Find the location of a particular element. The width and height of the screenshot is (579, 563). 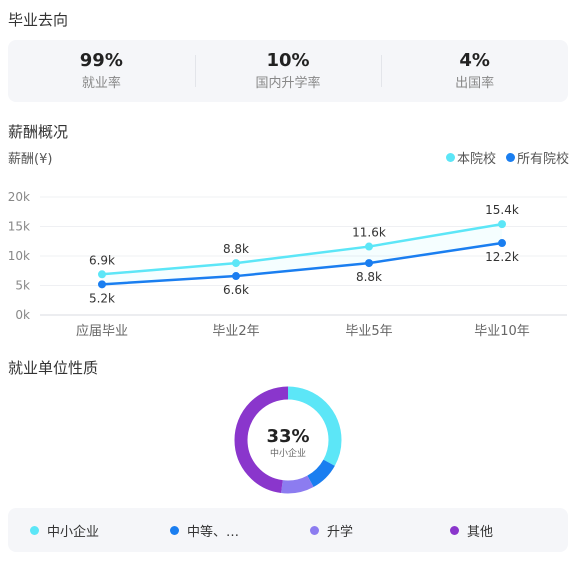

legend-item-this-school: 本院校 is located at coordinates (470, 157).